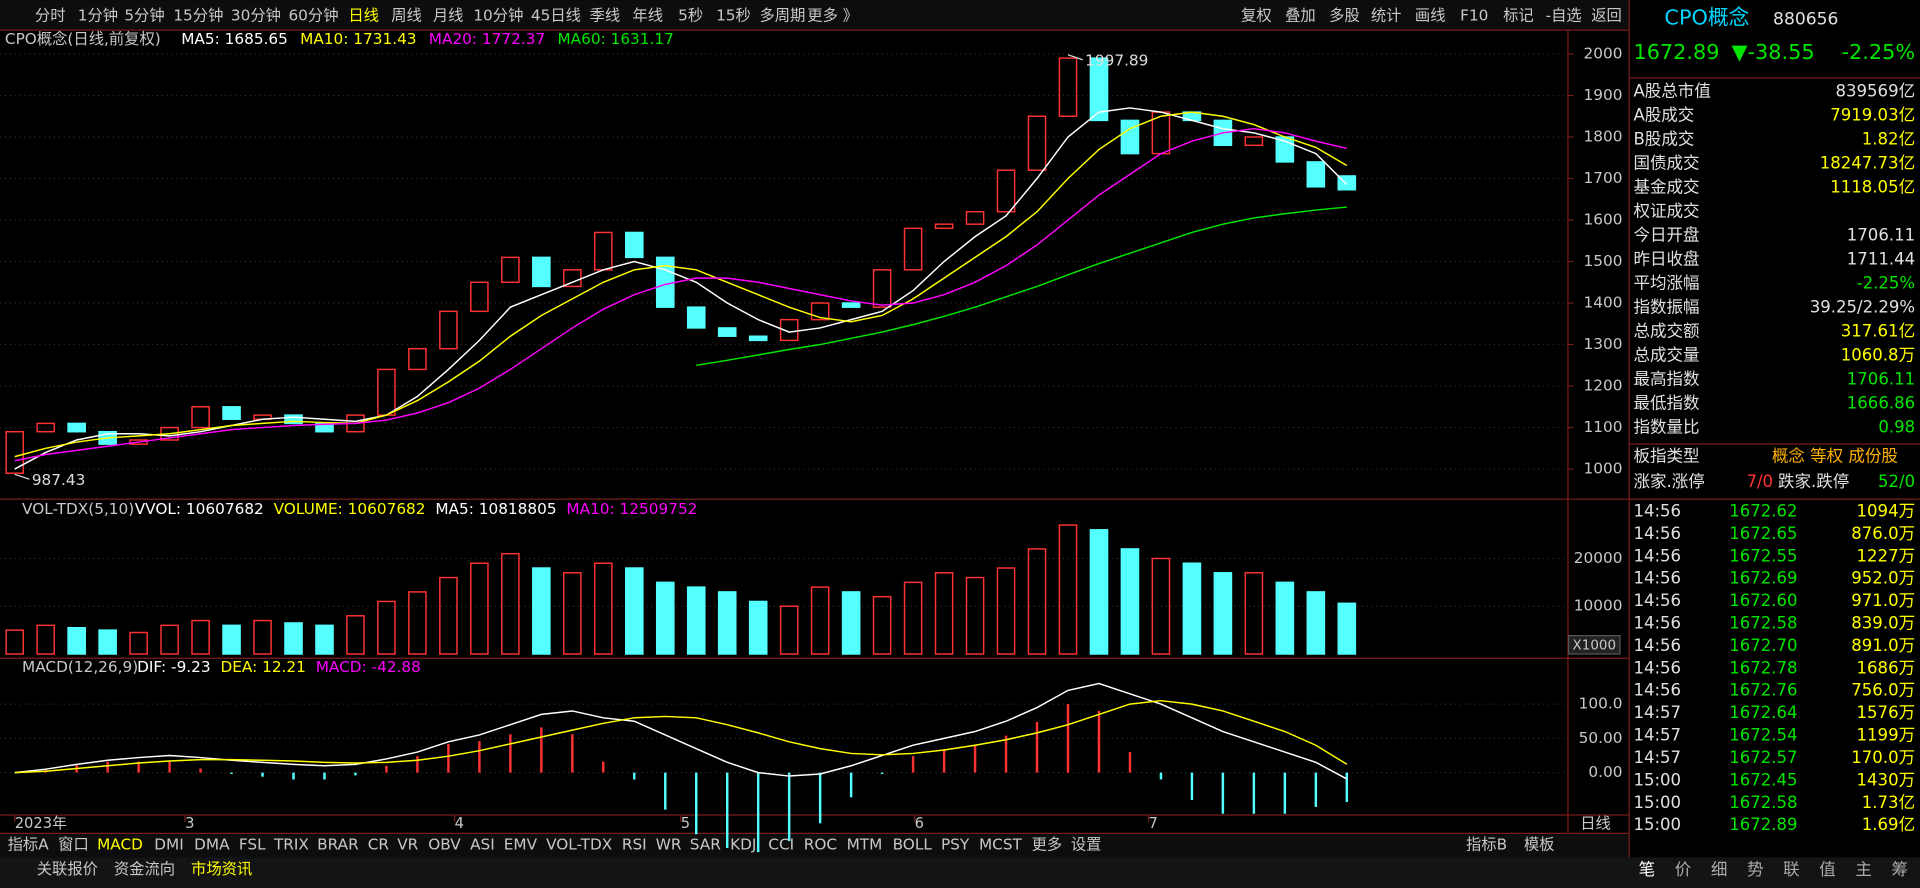 The width and height of the screenshot is (1920, 888). What do you see at coordinates (1539, 845) in the screenshot?
I see `indicator-tab: 模板` at bounding box center [1539, 845].